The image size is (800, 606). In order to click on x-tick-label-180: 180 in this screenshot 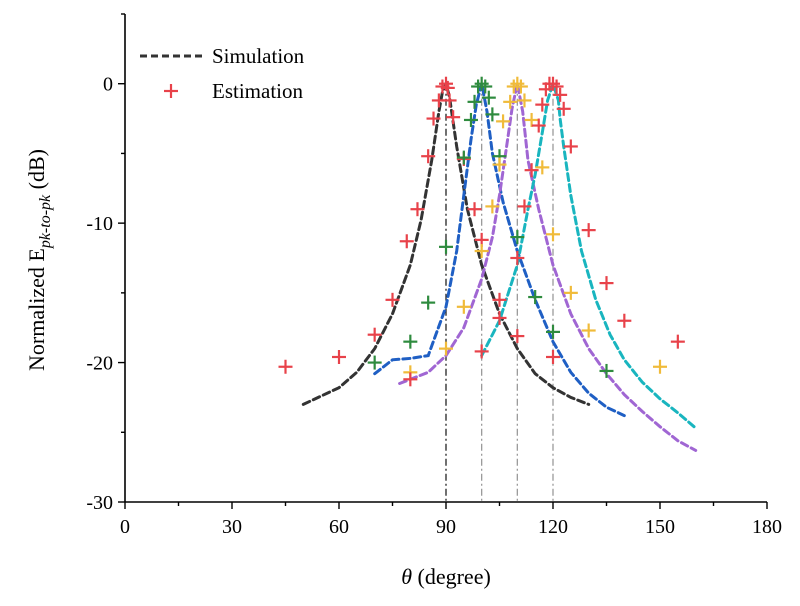, I will do `click(767, 527)`.